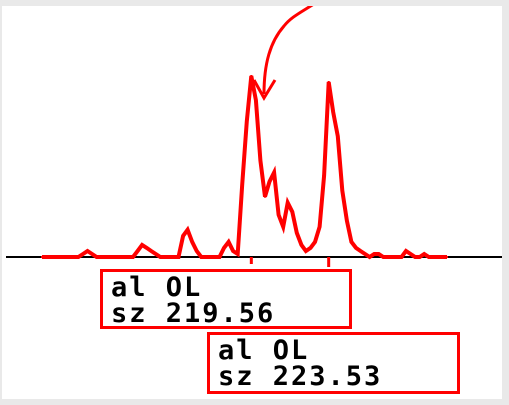 The image size is (509, 405). Describe the element at coordinates (157, 287) in the screenshot. I see `peak-label-1-allele: al OL` at that location.